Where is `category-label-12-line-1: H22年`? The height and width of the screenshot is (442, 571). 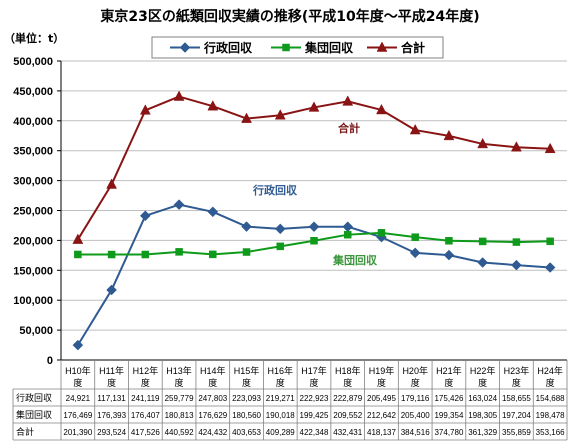
category-label-12-line-1: H22年 is located at coordinates (483, 370).